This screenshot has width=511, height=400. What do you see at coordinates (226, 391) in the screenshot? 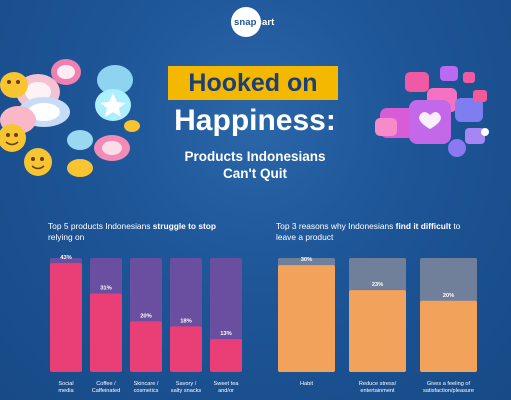
I see `left-chart-category-label-4-1: and/or` at bounding box center [226, 391].